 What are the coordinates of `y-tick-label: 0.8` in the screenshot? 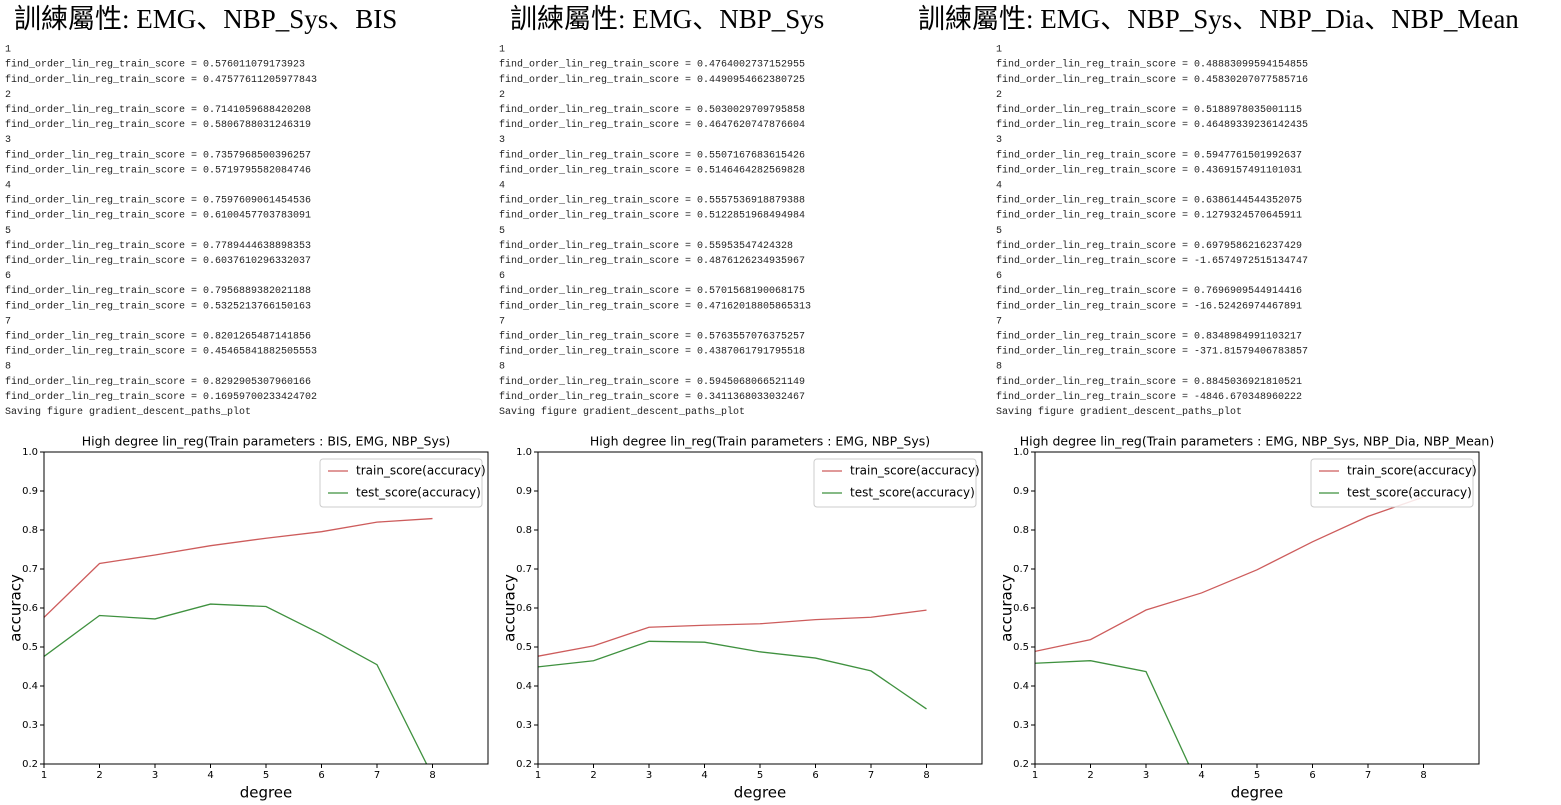 It's located at (1021, 530).